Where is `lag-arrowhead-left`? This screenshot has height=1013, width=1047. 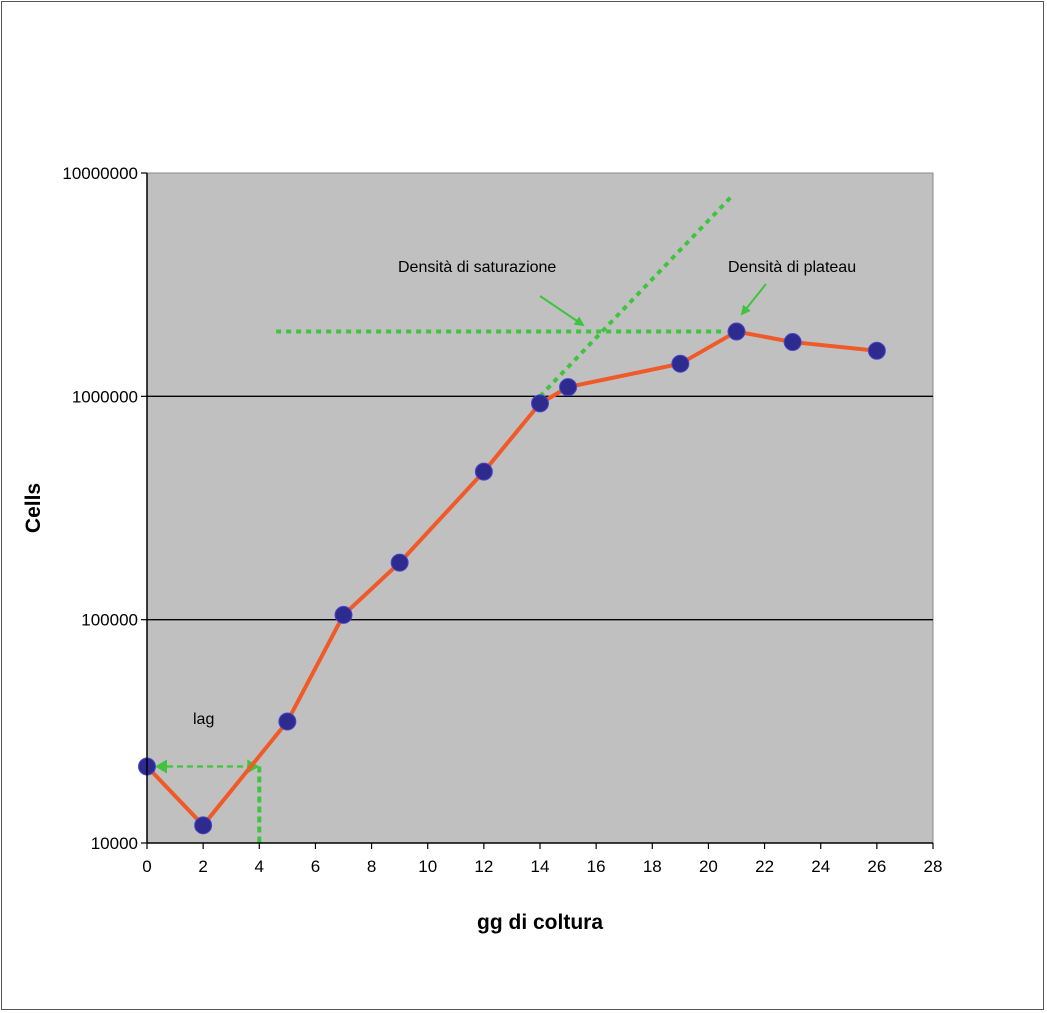 lag-arrowhead-left is located at coordinates (161, 766).